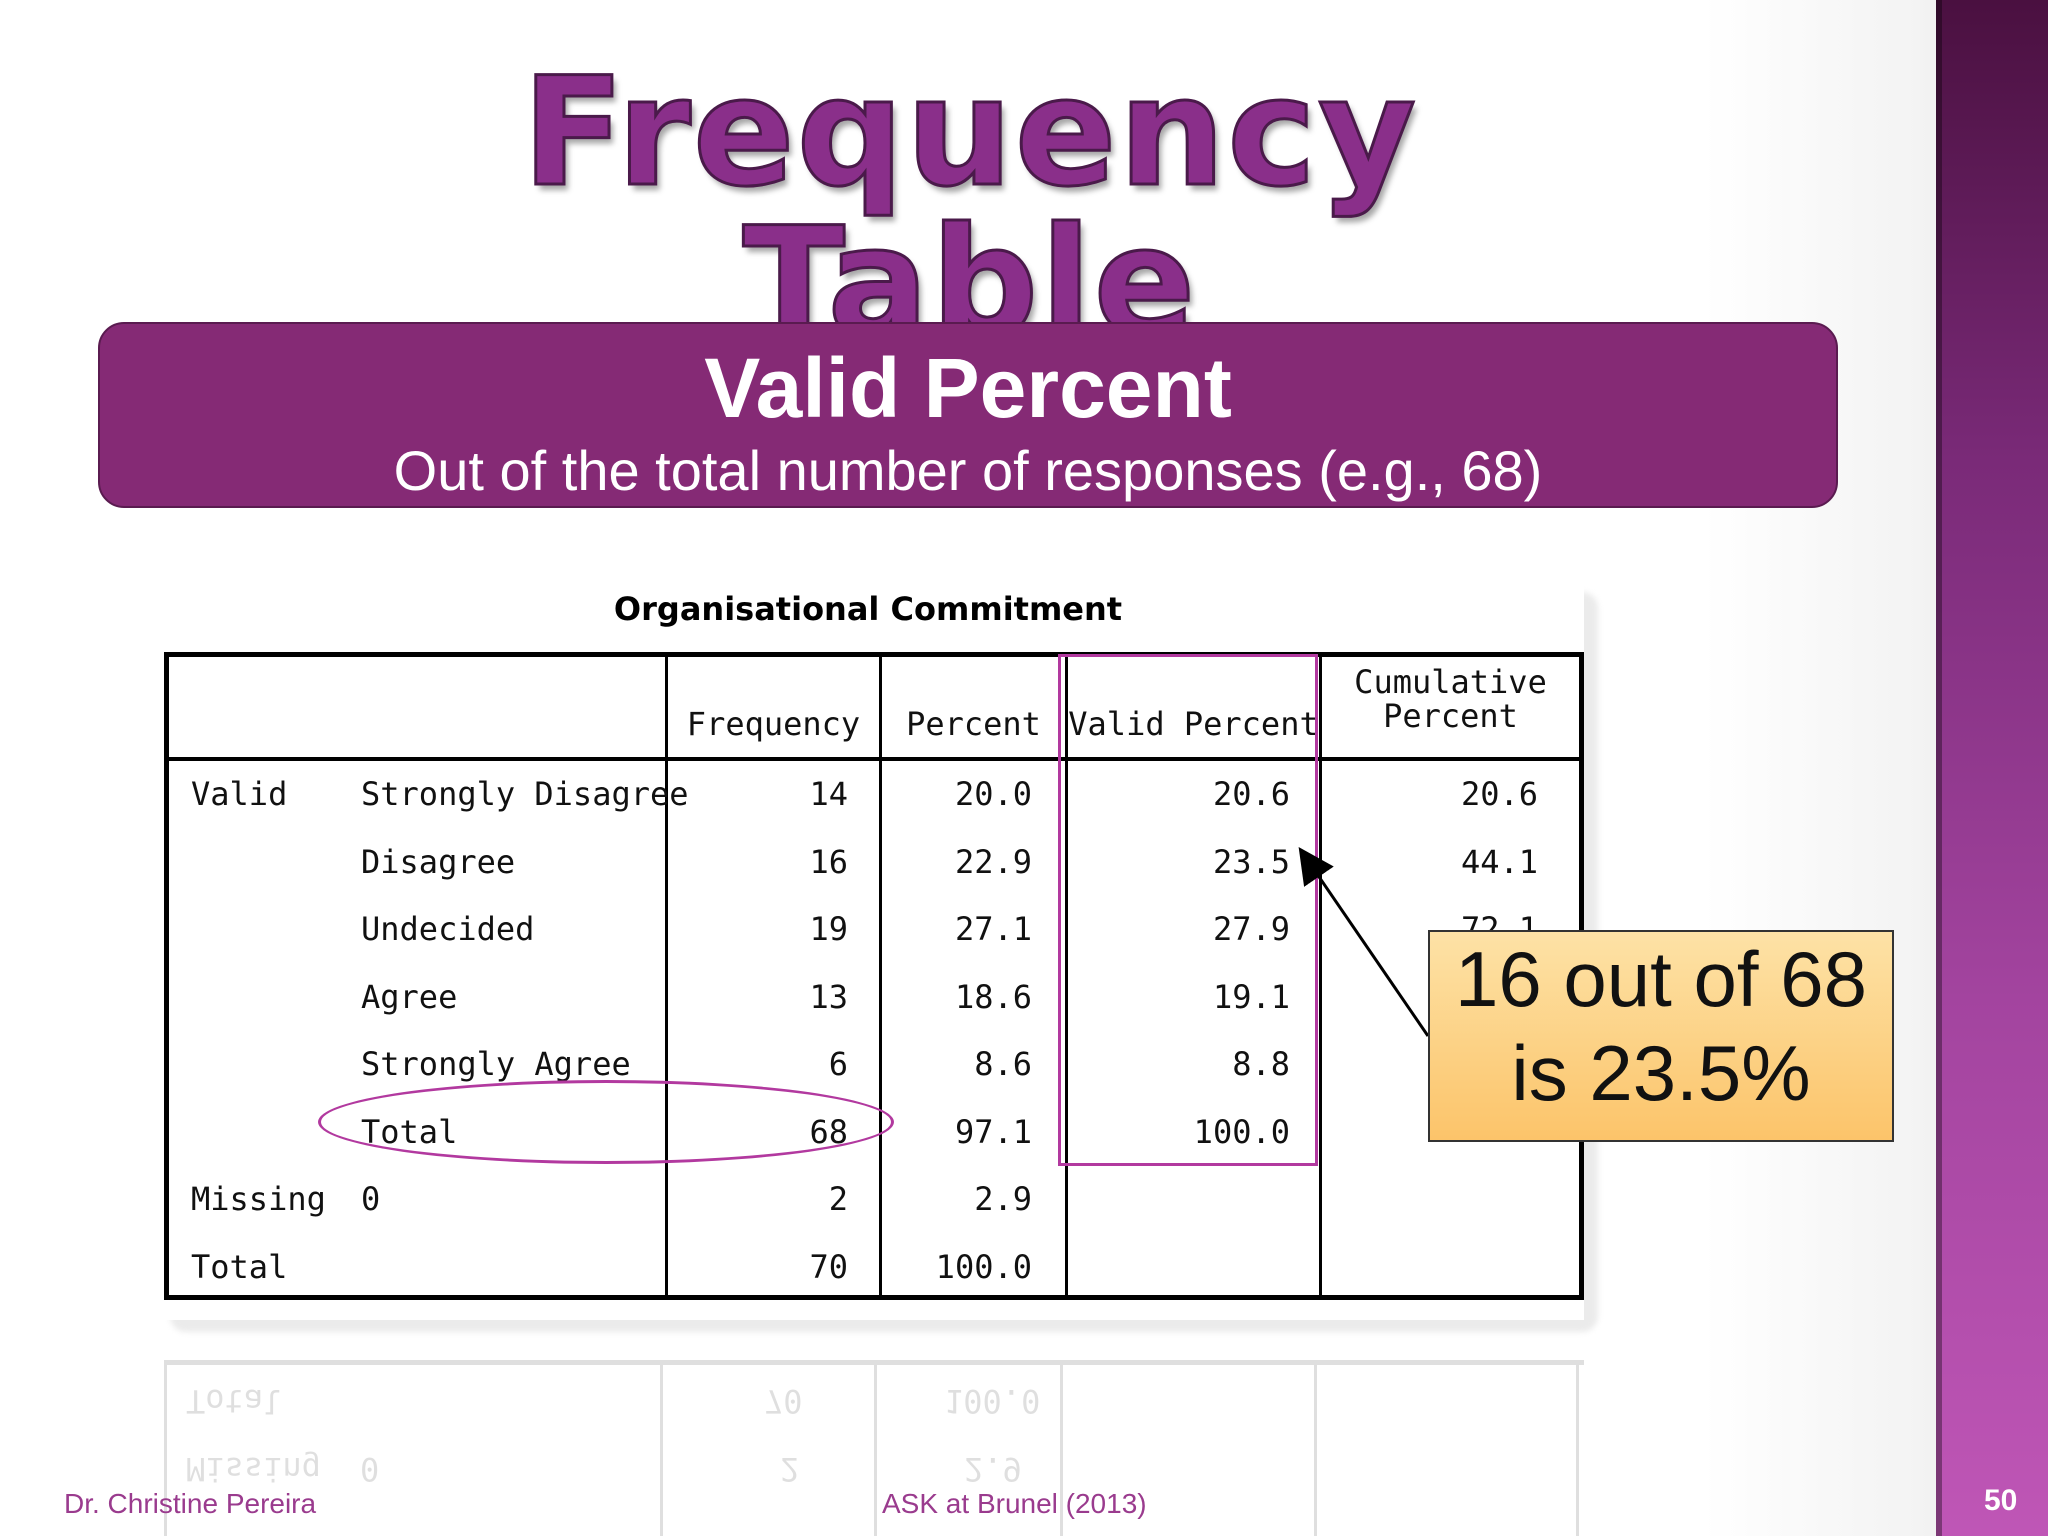  Describe the element at coordinates (983, 1266) in the screenshot. I see `cell-percent: 100.0` at that location.